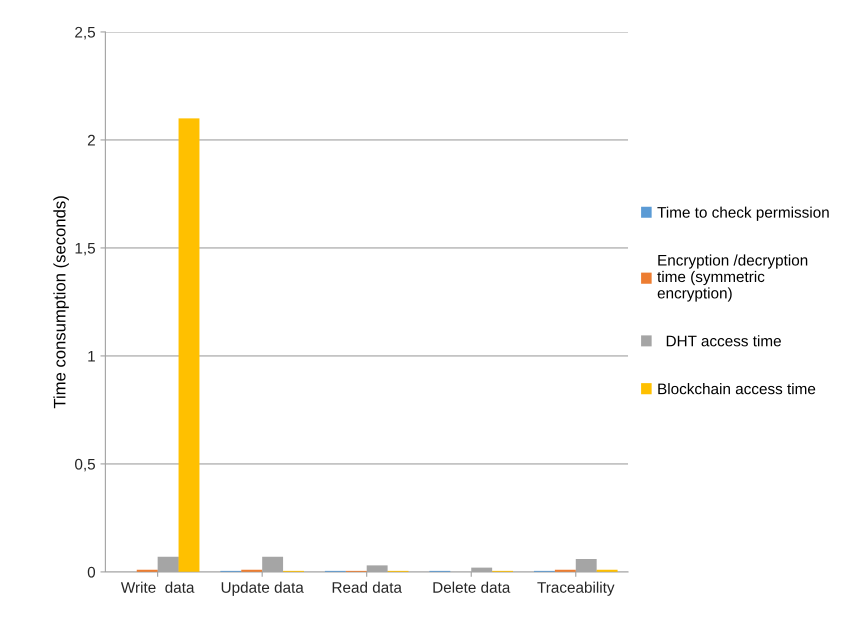 This screenshot has height=639, width=843. I want to click on legend-label: Time to check permission, so click(743, 213).